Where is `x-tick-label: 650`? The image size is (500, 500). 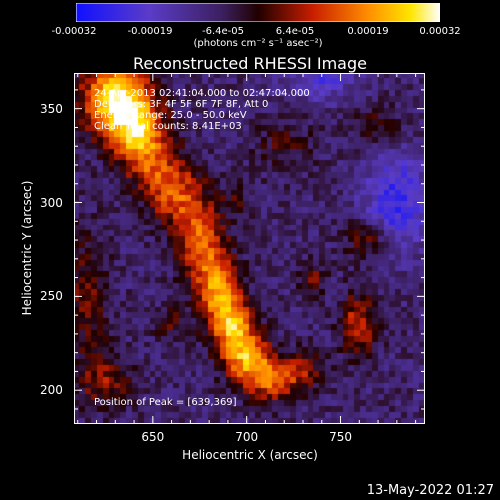
x-tick-label: 650 is located at coordinates (153, 437).